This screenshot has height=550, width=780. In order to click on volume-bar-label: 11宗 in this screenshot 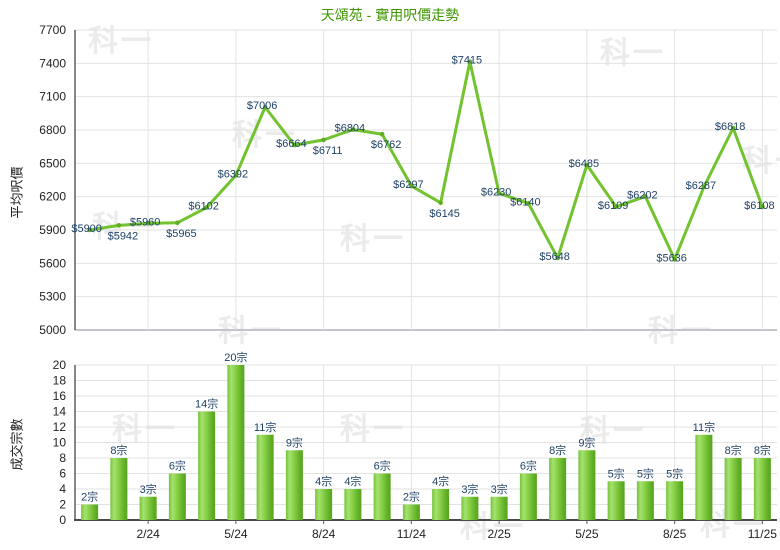, I will do `click(265, 427)`.